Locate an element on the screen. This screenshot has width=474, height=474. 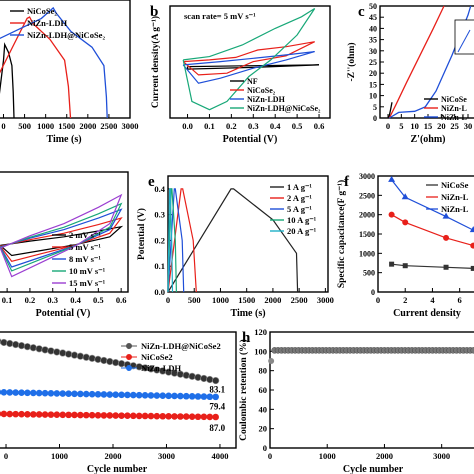
panel-a-legend-label: NiZn-LDH@NiCoSe₂ is located at coordinates (66, 35).